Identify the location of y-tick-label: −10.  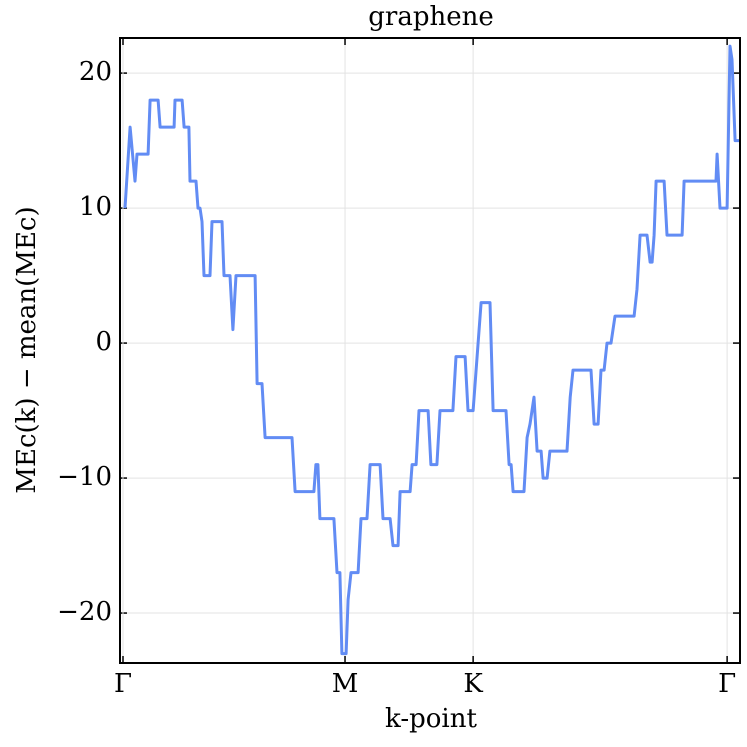
(84, 477).